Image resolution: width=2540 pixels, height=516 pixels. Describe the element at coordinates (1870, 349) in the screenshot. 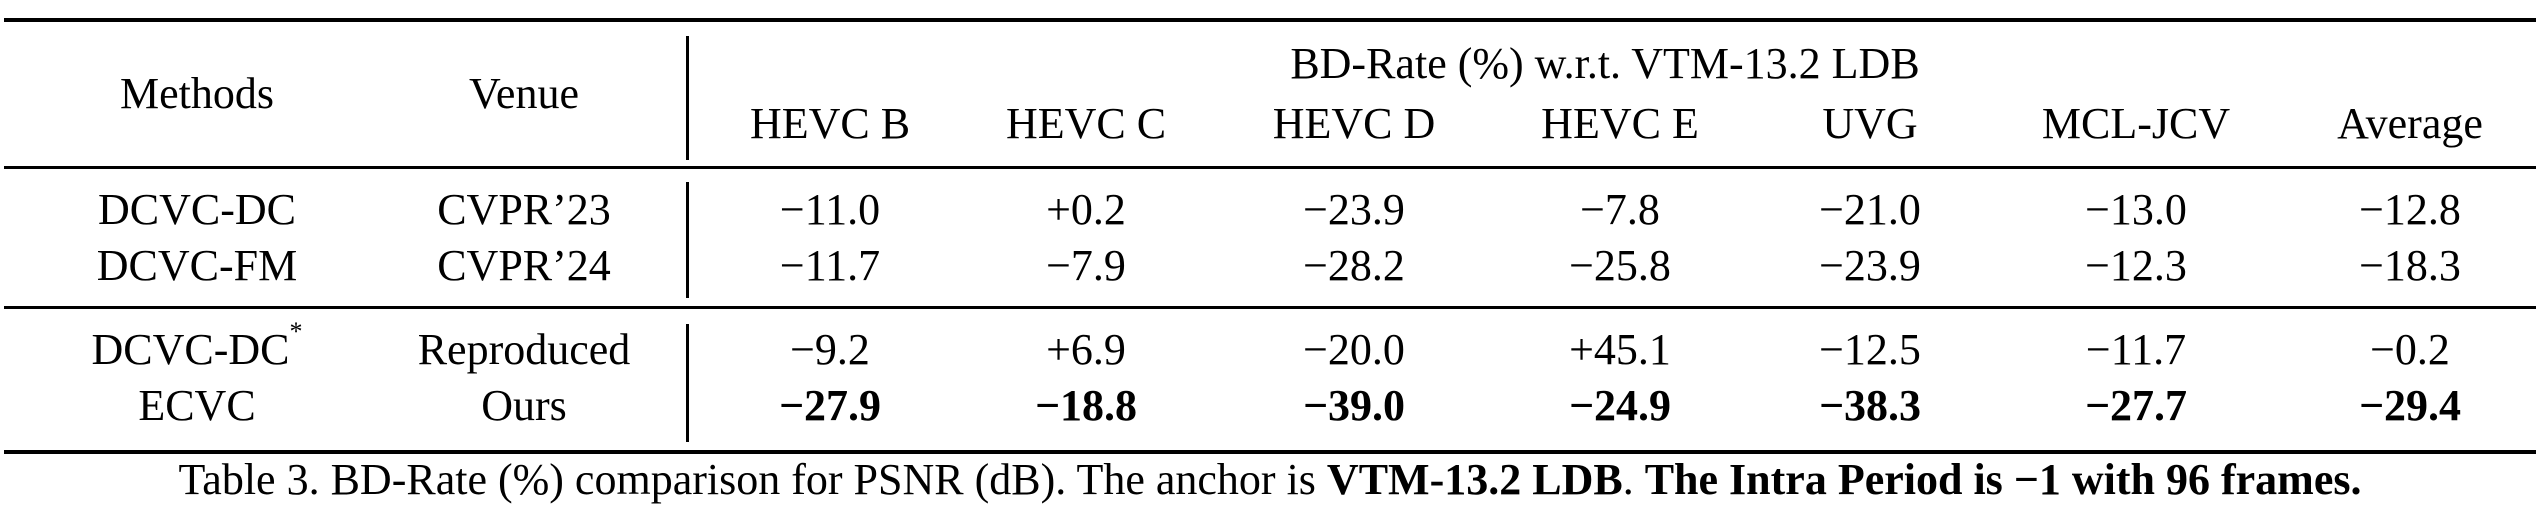

I see `bd-rate-value: −12.5` at that location.